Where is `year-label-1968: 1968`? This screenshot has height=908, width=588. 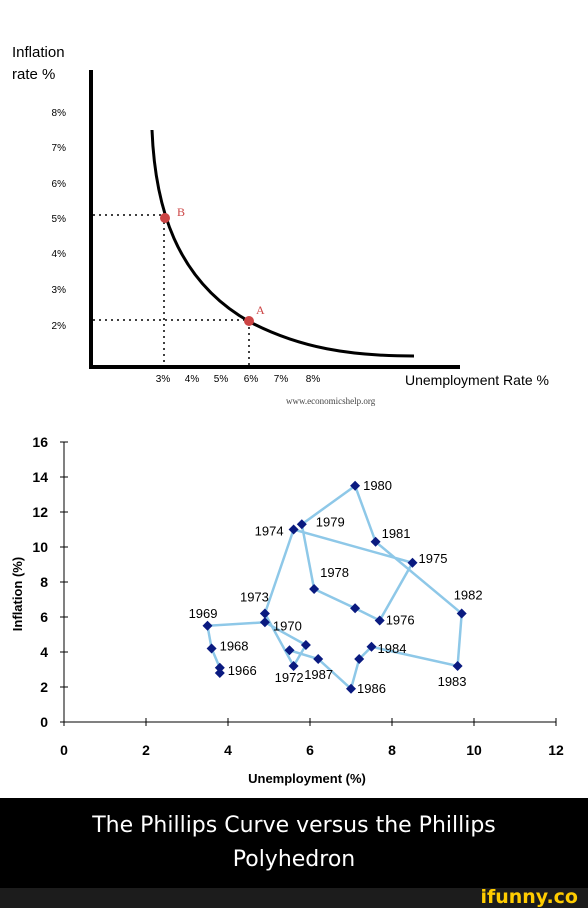 year-label-1968: 1968 is located at coordinates (234, 646).